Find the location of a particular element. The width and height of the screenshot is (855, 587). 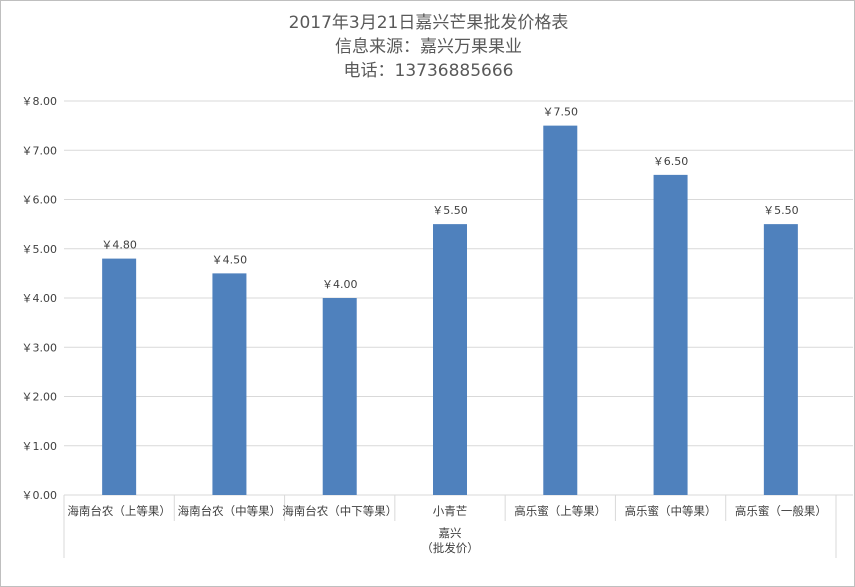

group-label: 嘉兴 is located at coordinates (450, 533).